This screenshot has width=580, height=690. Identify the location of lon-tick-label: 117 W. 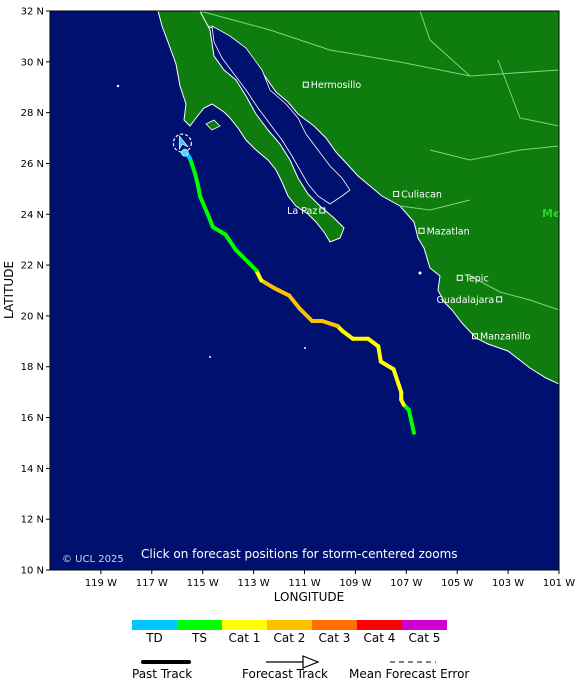
(152, 583).